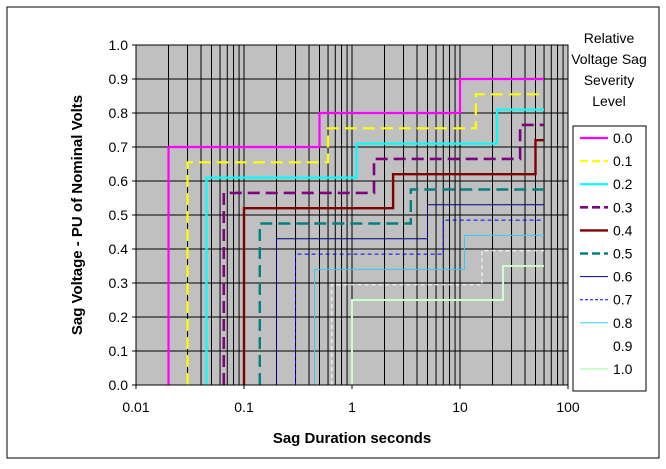 Image resolution: width=666 pixels, height=469 pixels. What do you see at coordinates (606, 138) in the screenshot?
I see `legend-item: 0.0` at bounding box center [606, 138].